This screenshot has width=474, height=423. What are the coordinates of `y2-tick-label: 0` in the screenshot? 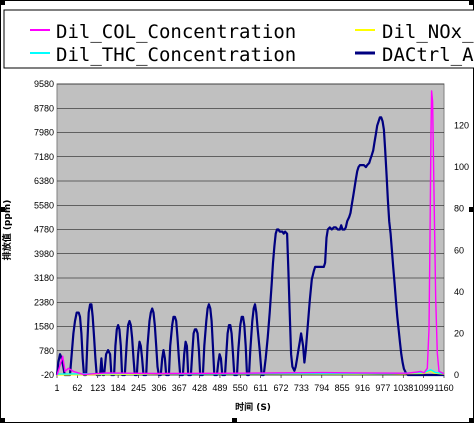 It's located at (456, 375).